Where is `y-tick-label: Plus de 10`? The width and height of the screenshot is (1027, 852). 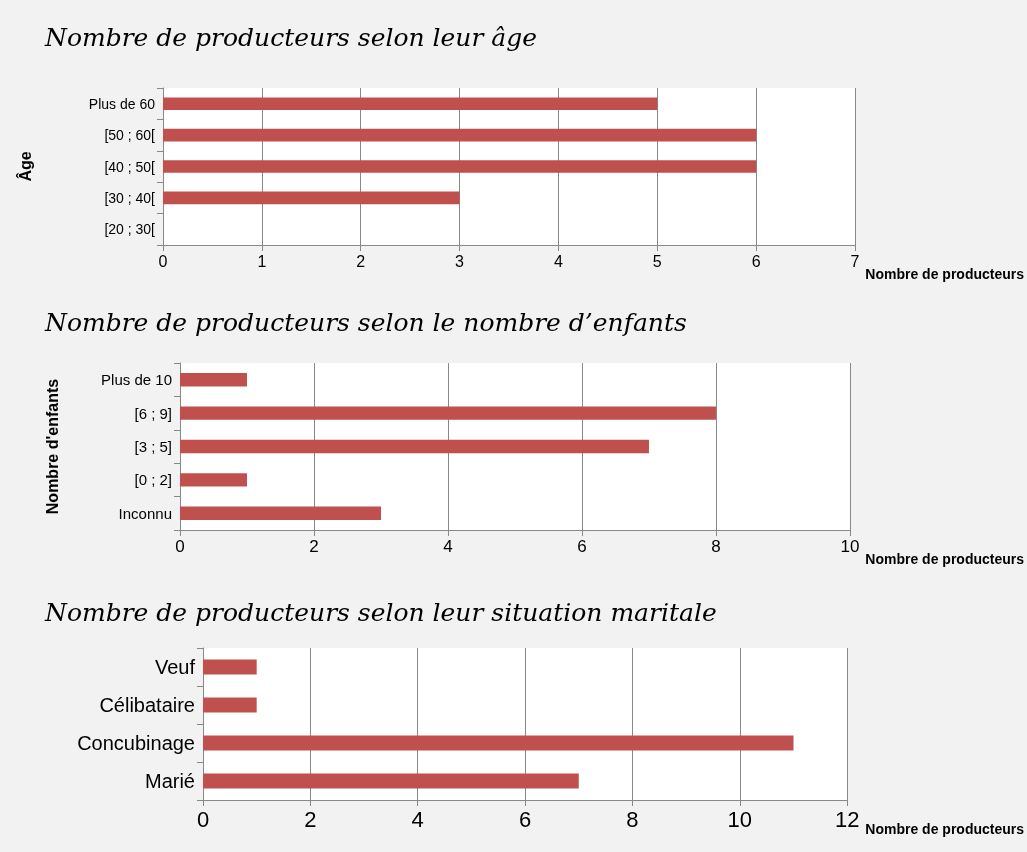
y-tick-label: Plus de 10 is located at coordinates (136, 380).